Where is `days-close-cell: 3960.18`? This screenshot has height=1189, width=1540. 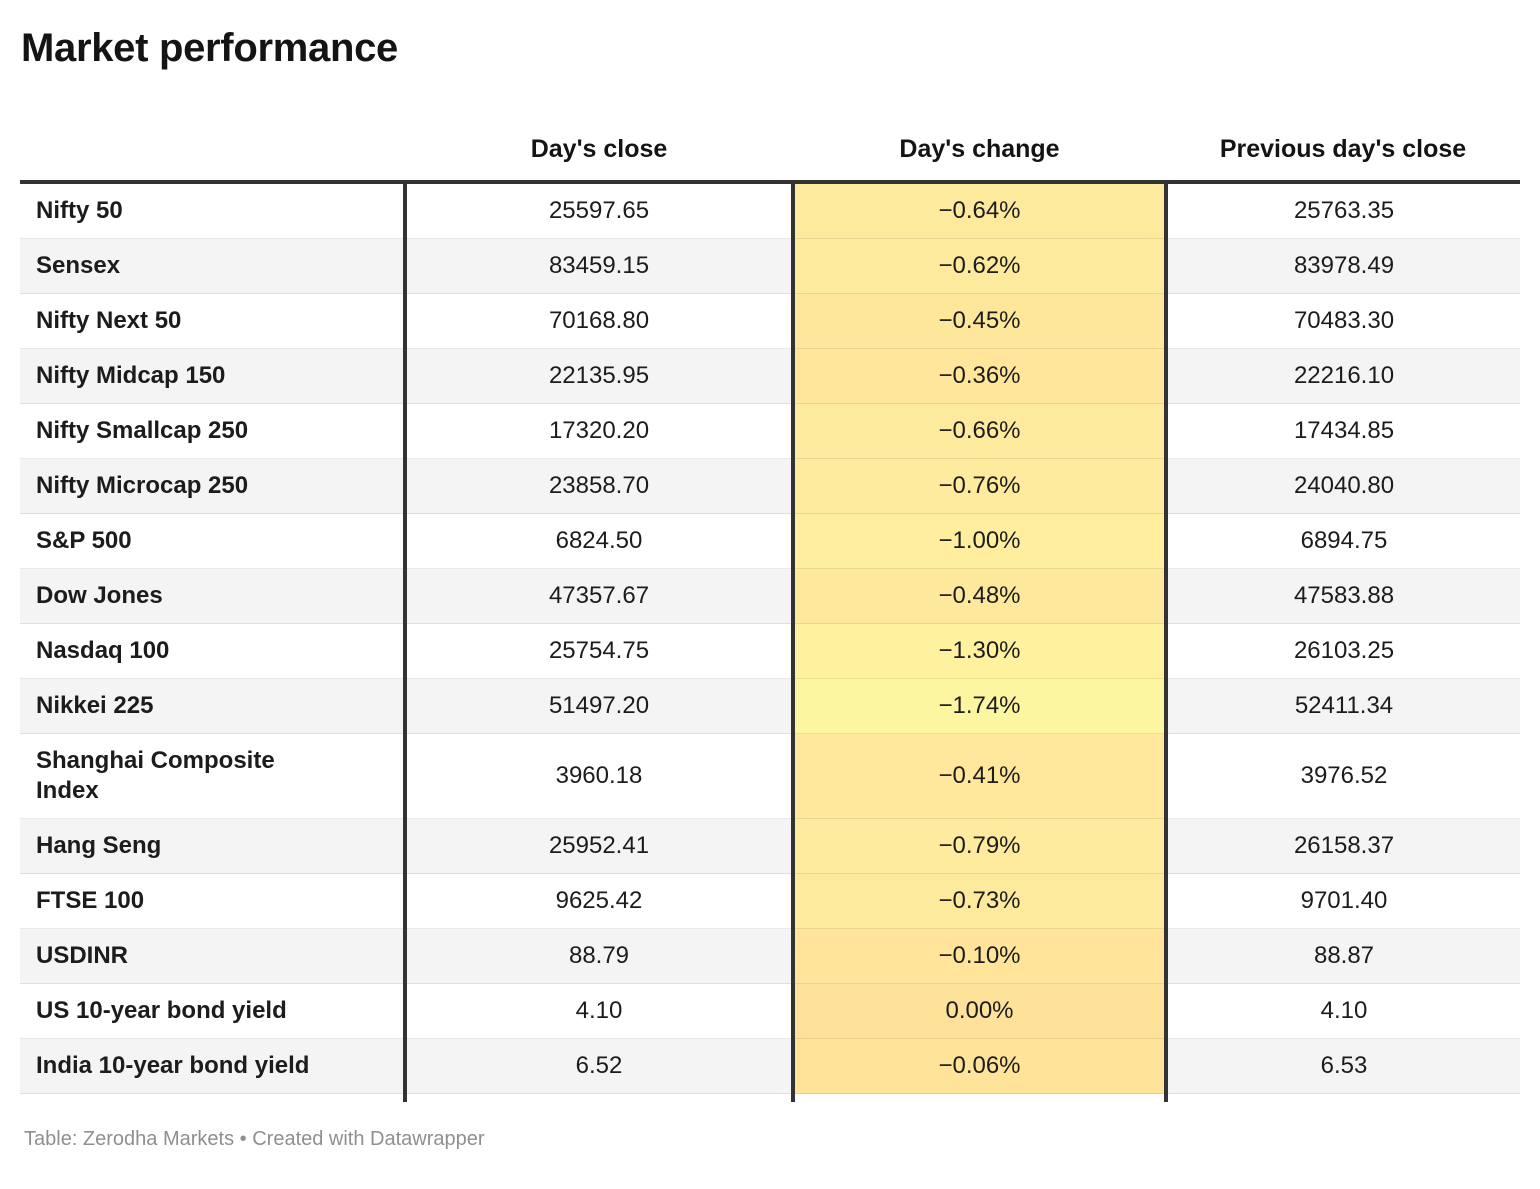
days-close-cell: 3960.18 is located at coordinates (599, 776).